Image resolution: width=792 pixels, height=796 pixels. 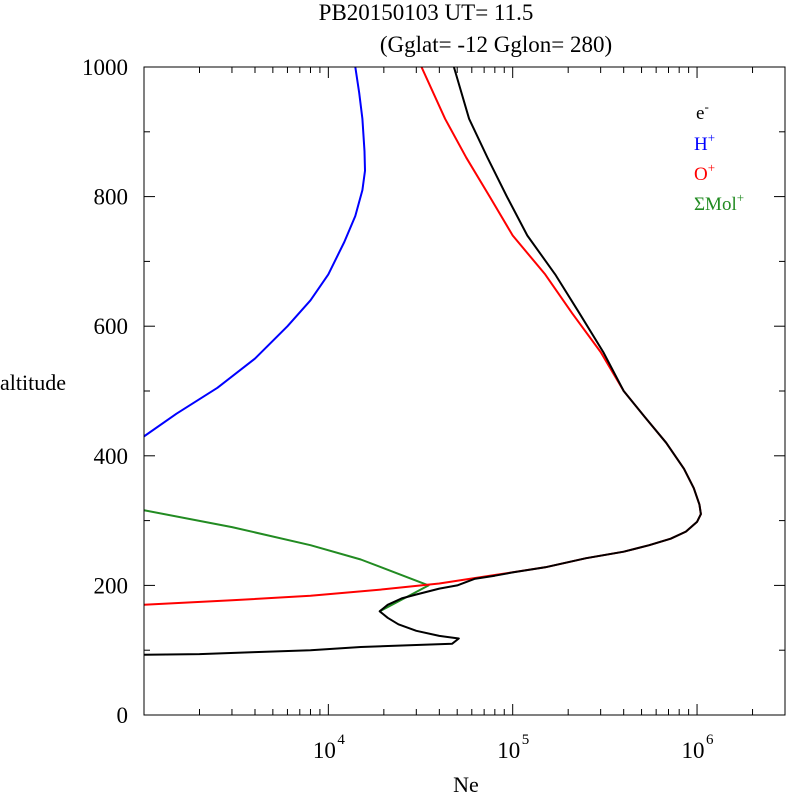 What do you see at coordinates (710, 740) in the screenshot?
I see `x-tick-label-exp: 6` at bounding box center [710, 740].